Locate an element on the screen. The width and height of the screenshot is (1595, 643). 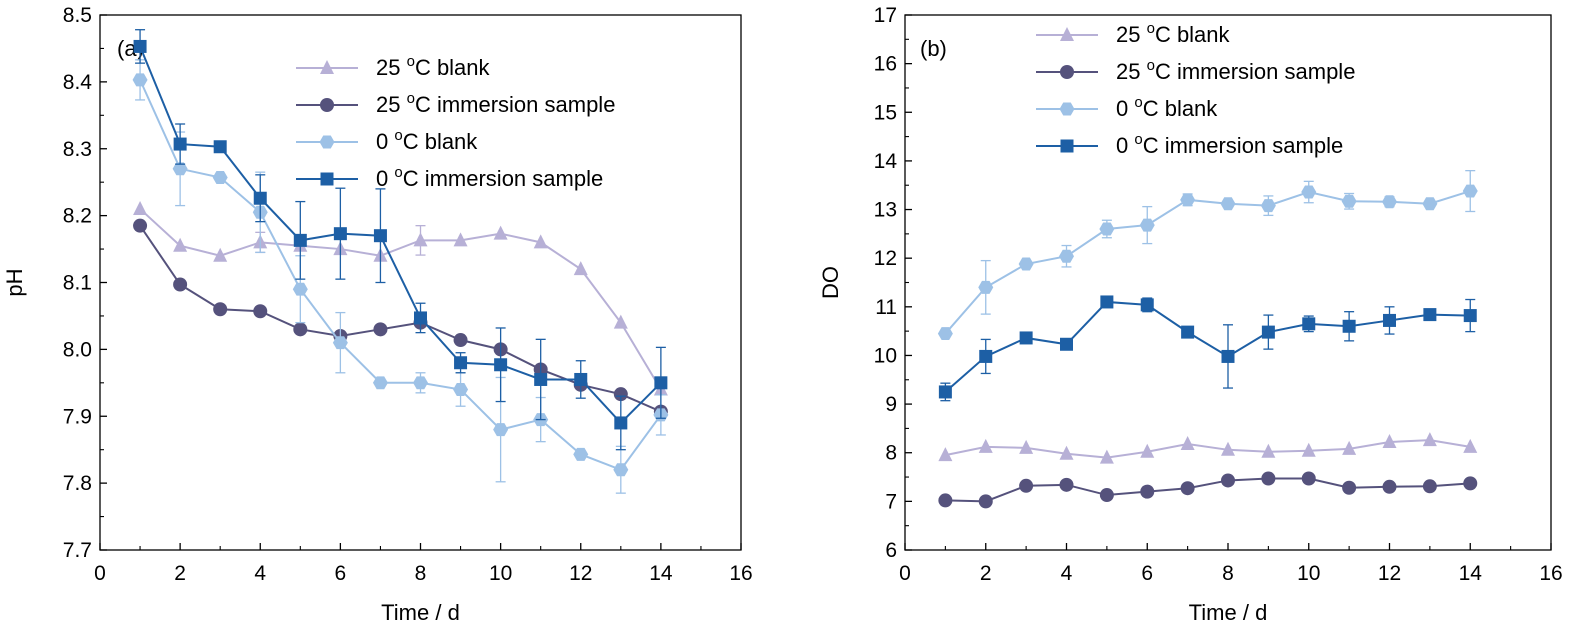
y-tick-label: 7.8 is located at coordinates (77, 483).